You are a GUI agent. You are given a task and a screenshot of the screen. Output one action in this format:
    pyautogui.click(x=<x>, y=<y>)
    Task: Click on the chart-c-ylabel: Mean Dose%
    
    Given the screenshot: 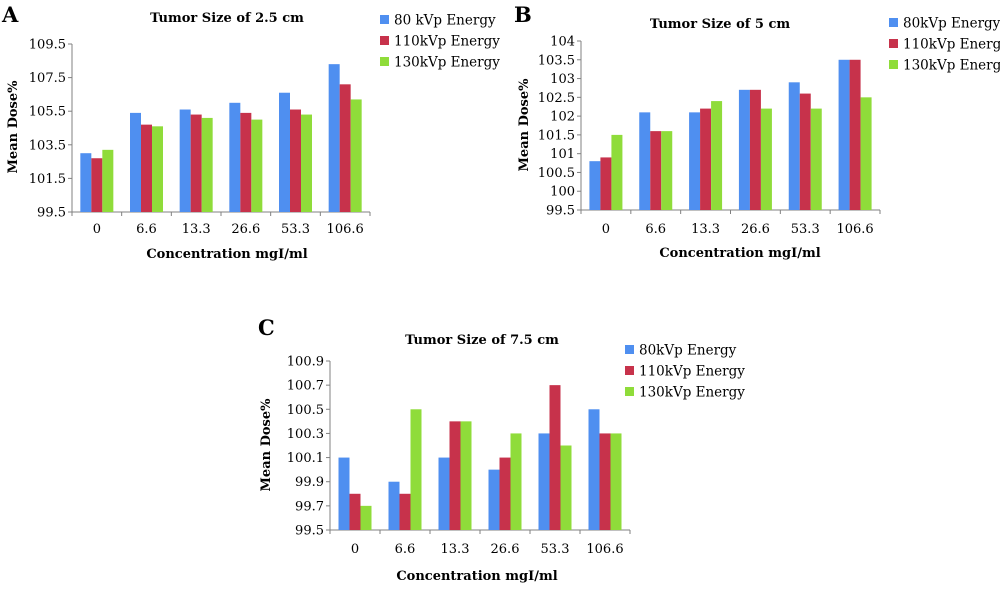 What is the action you would take?
    pyautogui.click(x=266, y=445)
    